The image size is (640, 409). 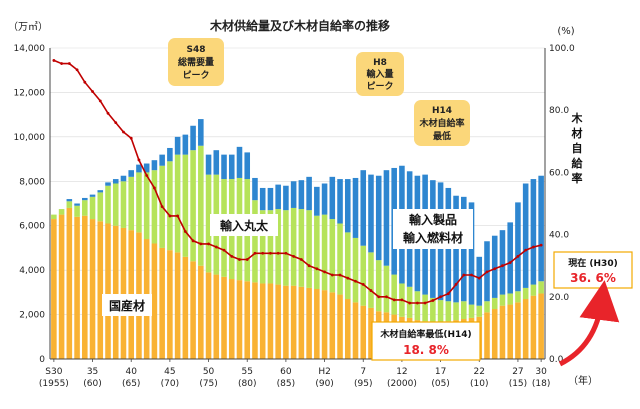 What do you see at coordinates (401, 372) in the screenshot?
I see `x-tick-label: 12` at bounding box center [401, 372].